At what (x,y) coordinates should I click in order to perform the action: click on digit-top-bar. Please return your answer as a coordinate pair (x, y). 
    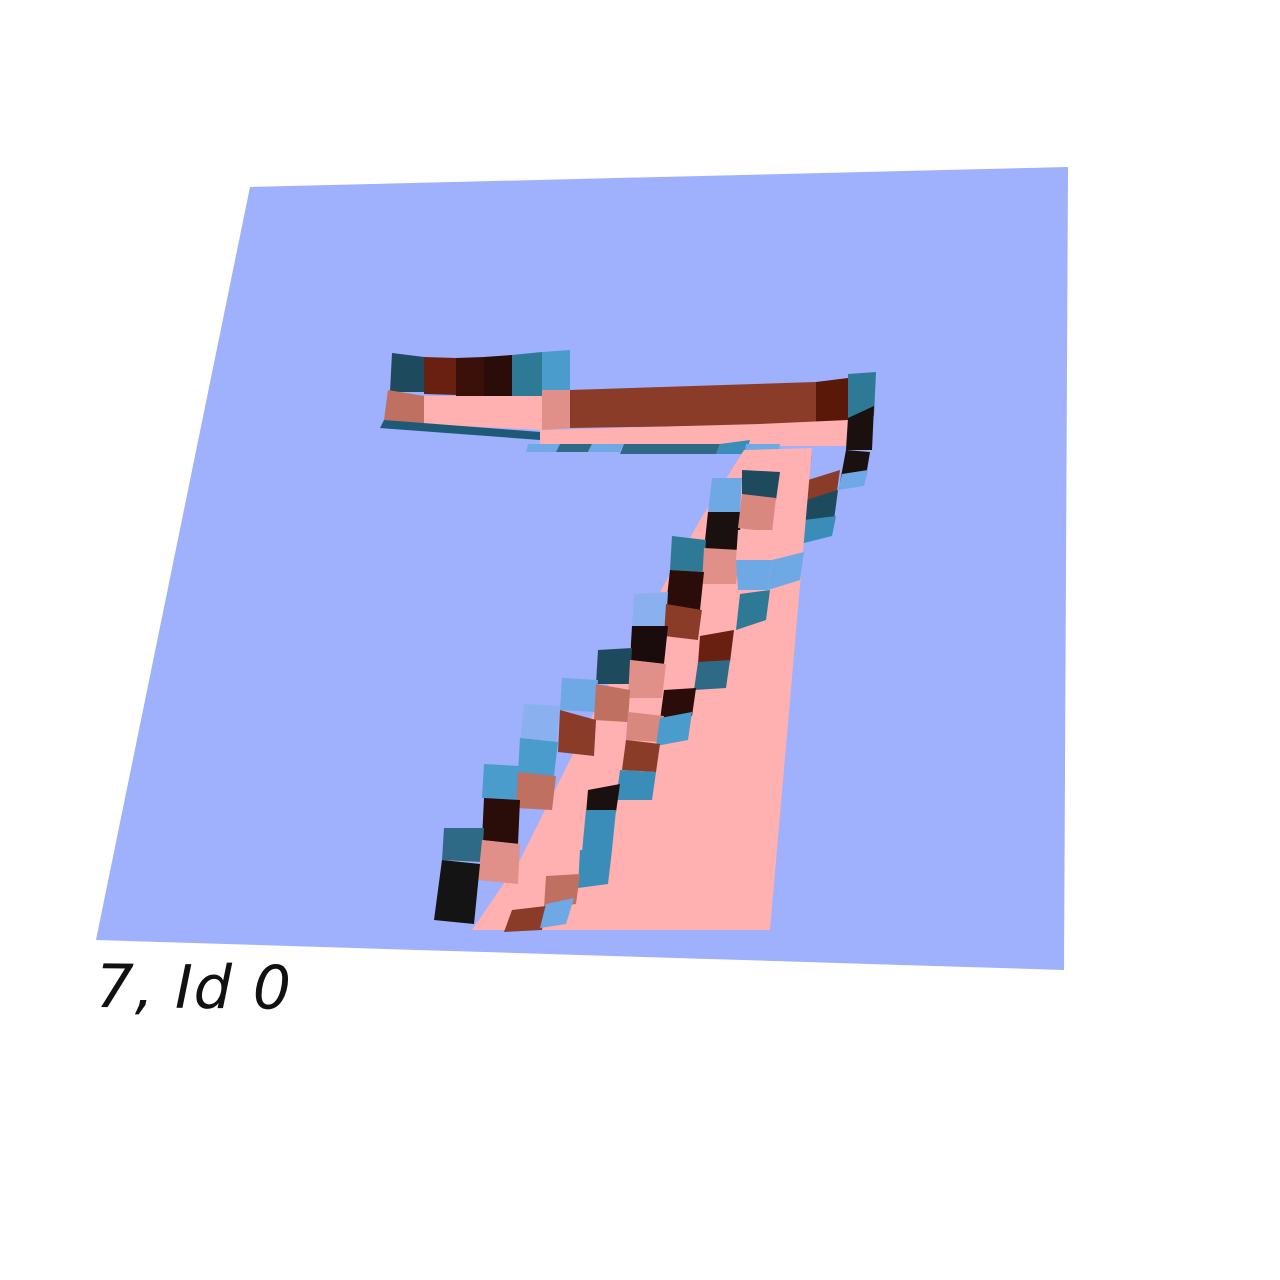
    Looking at the image, I should click on (628, 402).